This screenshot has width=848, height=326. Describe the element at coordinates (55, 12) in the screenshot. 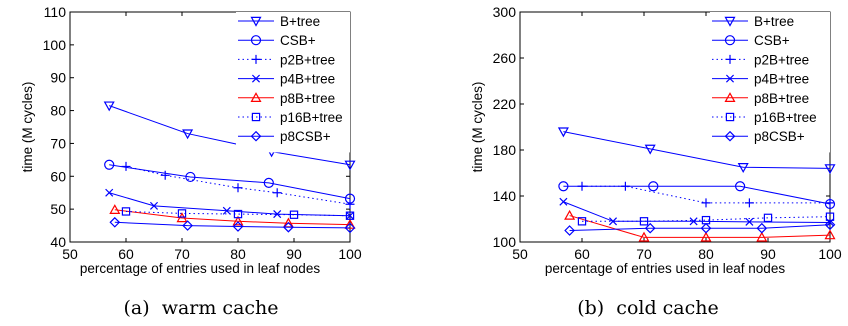

I see `y-tick-label: 110` at that location.